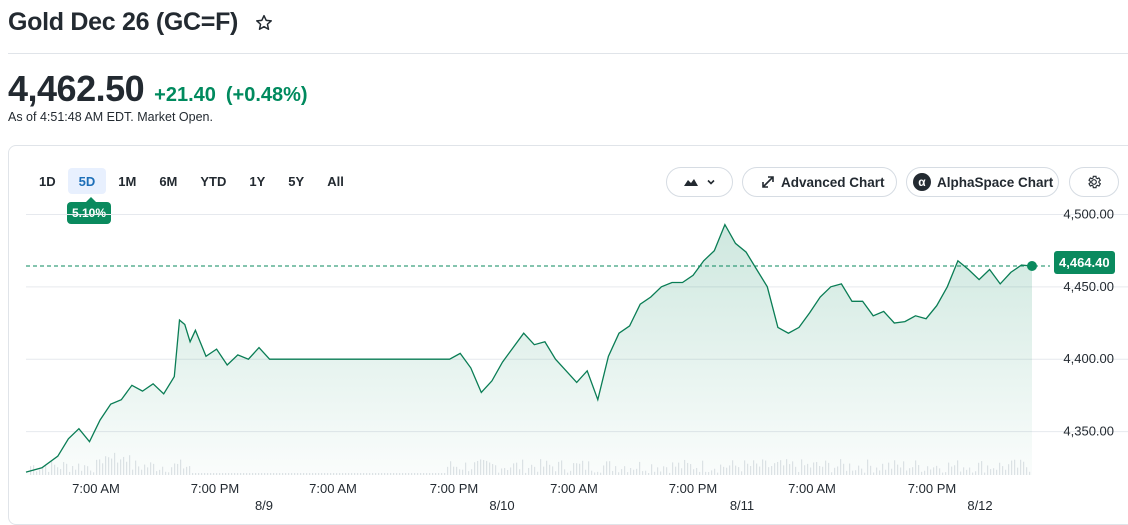  What do you see at coordinates (1088, 358) in the screenshot?
I see `y-tick-label: 4,400.00` at bounding box center [1088, 358].